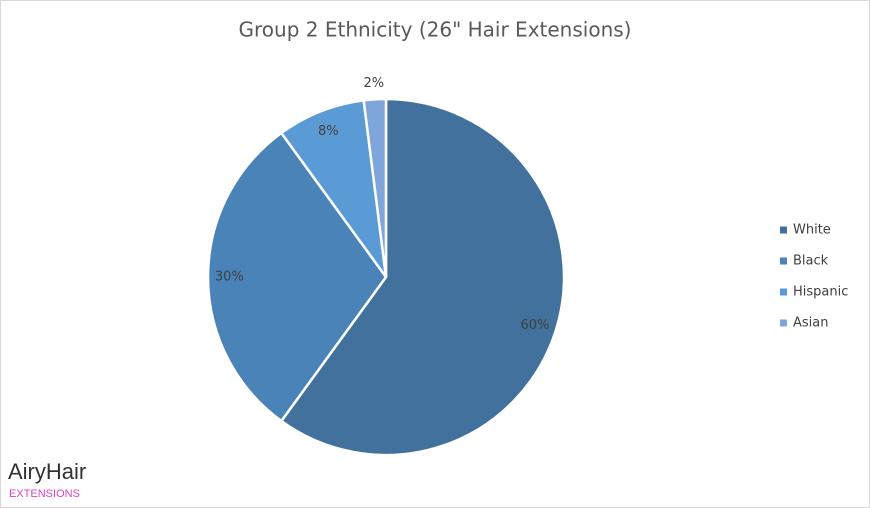  What do you see at coordinates (435, 30) in the screenshot?
I see `chart-title: Group 2 Ethnicity (26" Hair Extensions)` at bounding box center [435, 30].